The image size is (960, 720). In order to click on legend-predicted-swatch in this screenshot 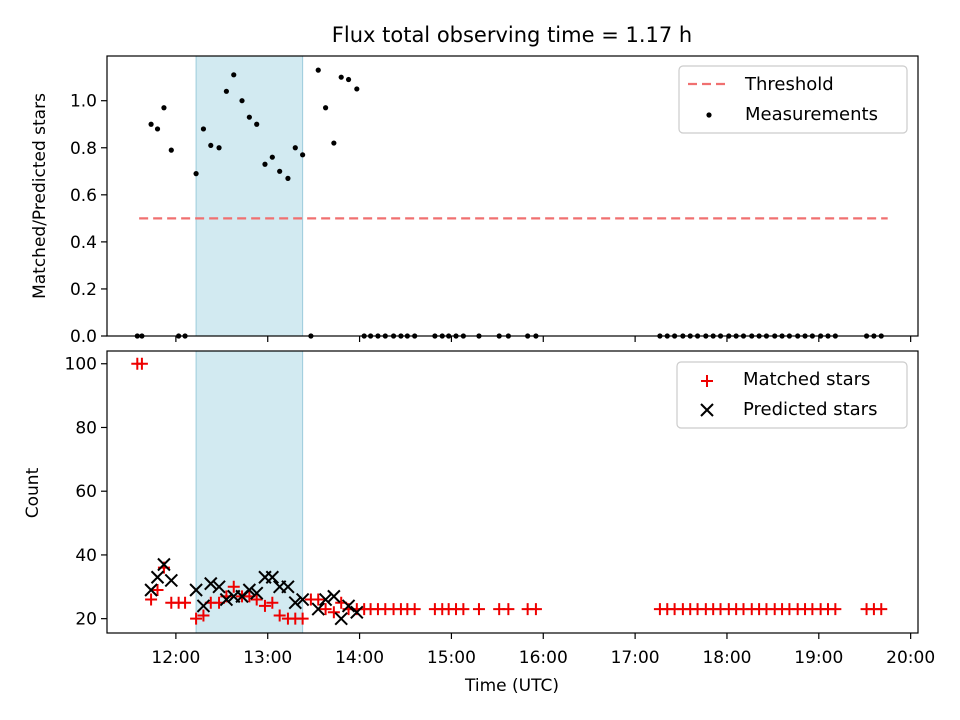, I will do `click(707, 410)`.